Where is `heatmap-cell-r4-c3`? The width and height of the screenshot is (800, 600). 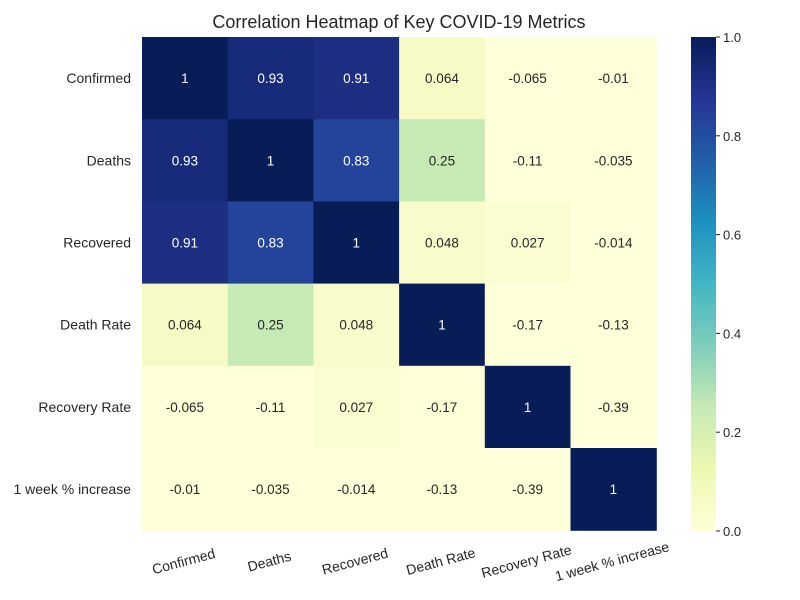 heatmap-cell-r4-c3 is located at coordinates (442, 407).